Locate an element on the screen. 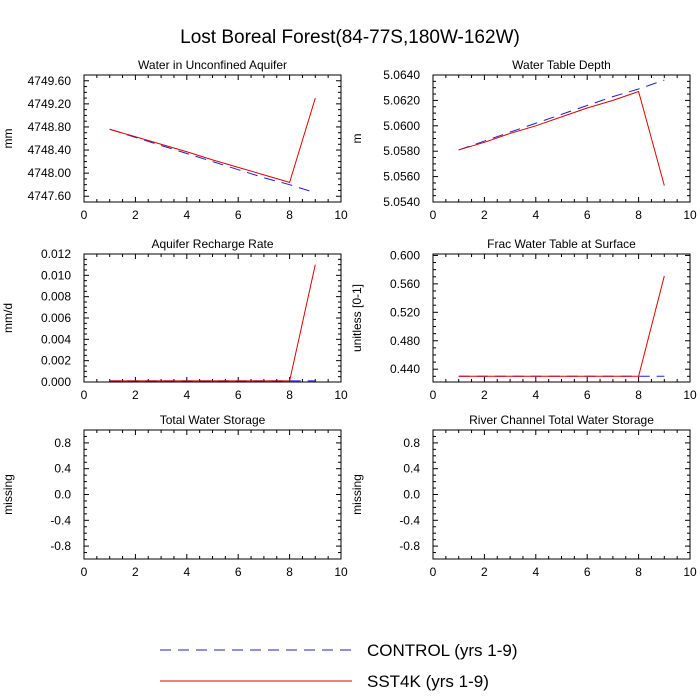 The height and width of the screenshot is (700, 700). y-axis-label: unitless [0-1] is located at coordinates (357, 318).